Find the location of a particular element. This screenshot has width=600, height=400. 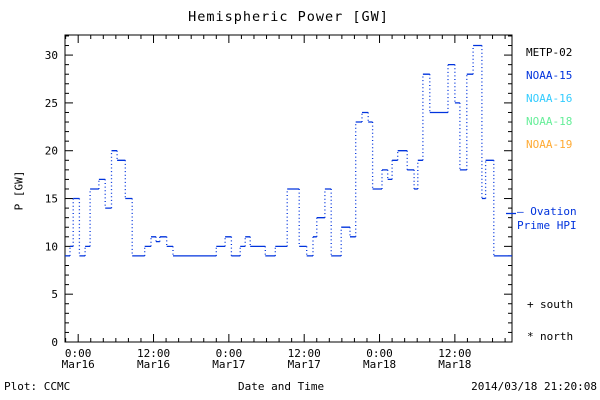

y-tick-label: 0 is located at coordinates (54, 342).